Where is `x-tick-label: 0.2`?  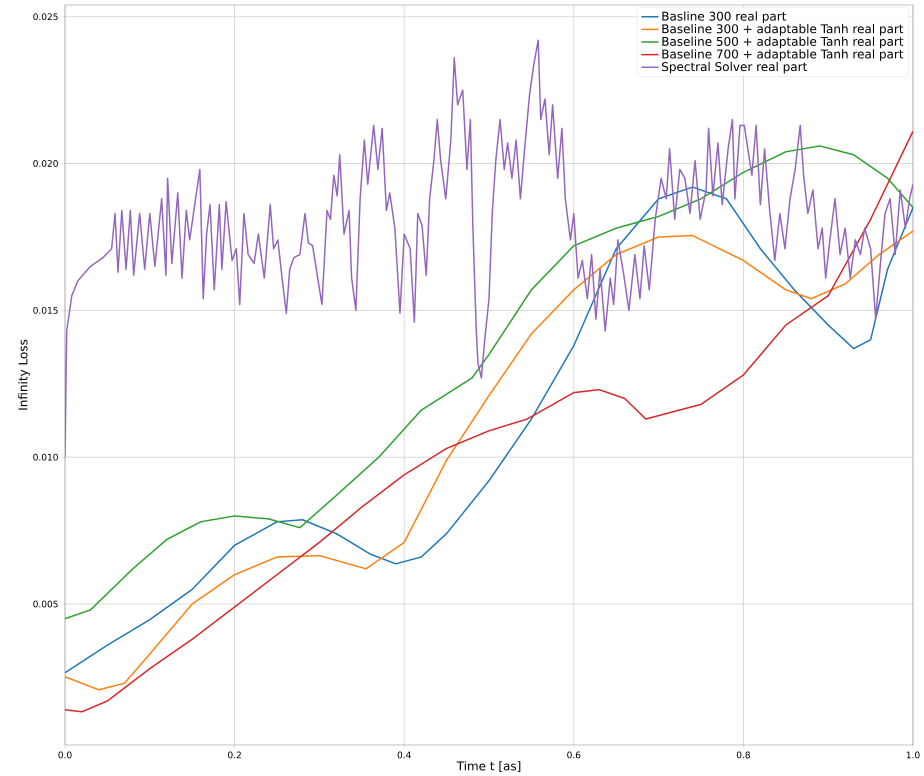
x-tick-label: 0.2 is located at coordinates (234, 755).